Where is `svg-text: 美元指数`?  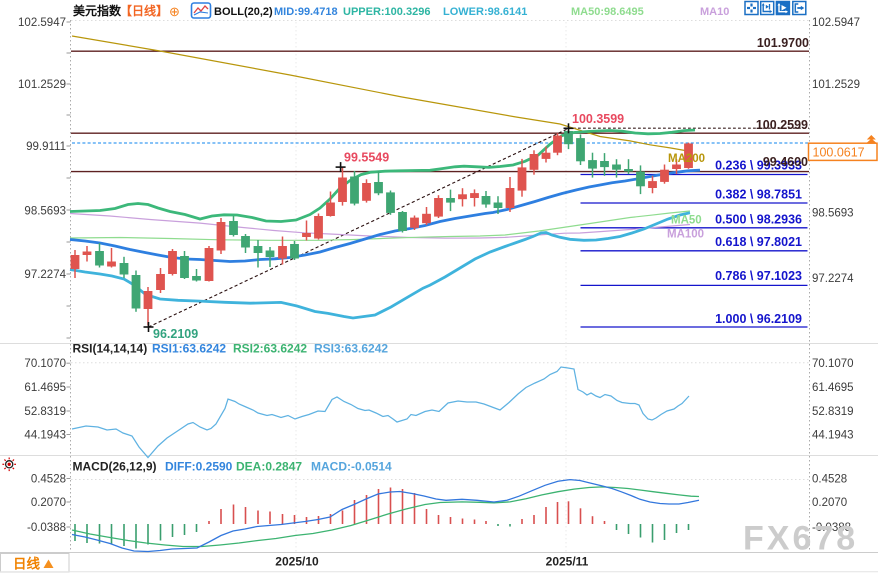 svg-text: 美元指数 is located at coordinates (97, 10).